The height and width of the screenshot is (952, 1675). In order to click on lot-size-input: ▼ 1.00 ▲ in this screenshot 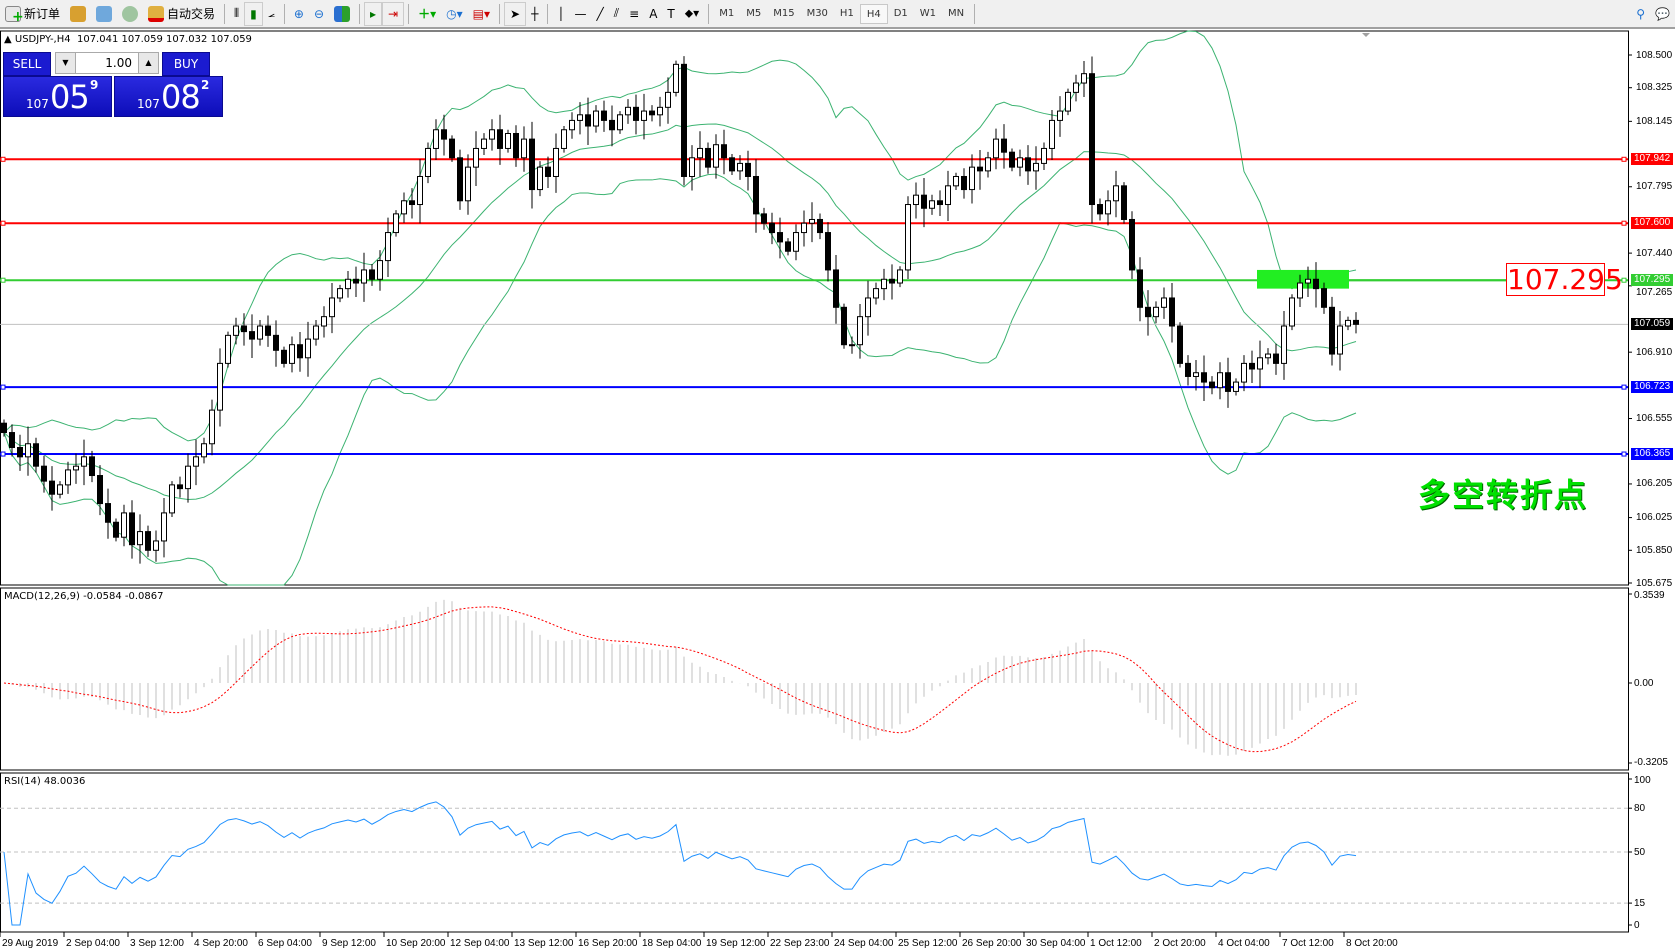, I will do `click(107, 63)`.